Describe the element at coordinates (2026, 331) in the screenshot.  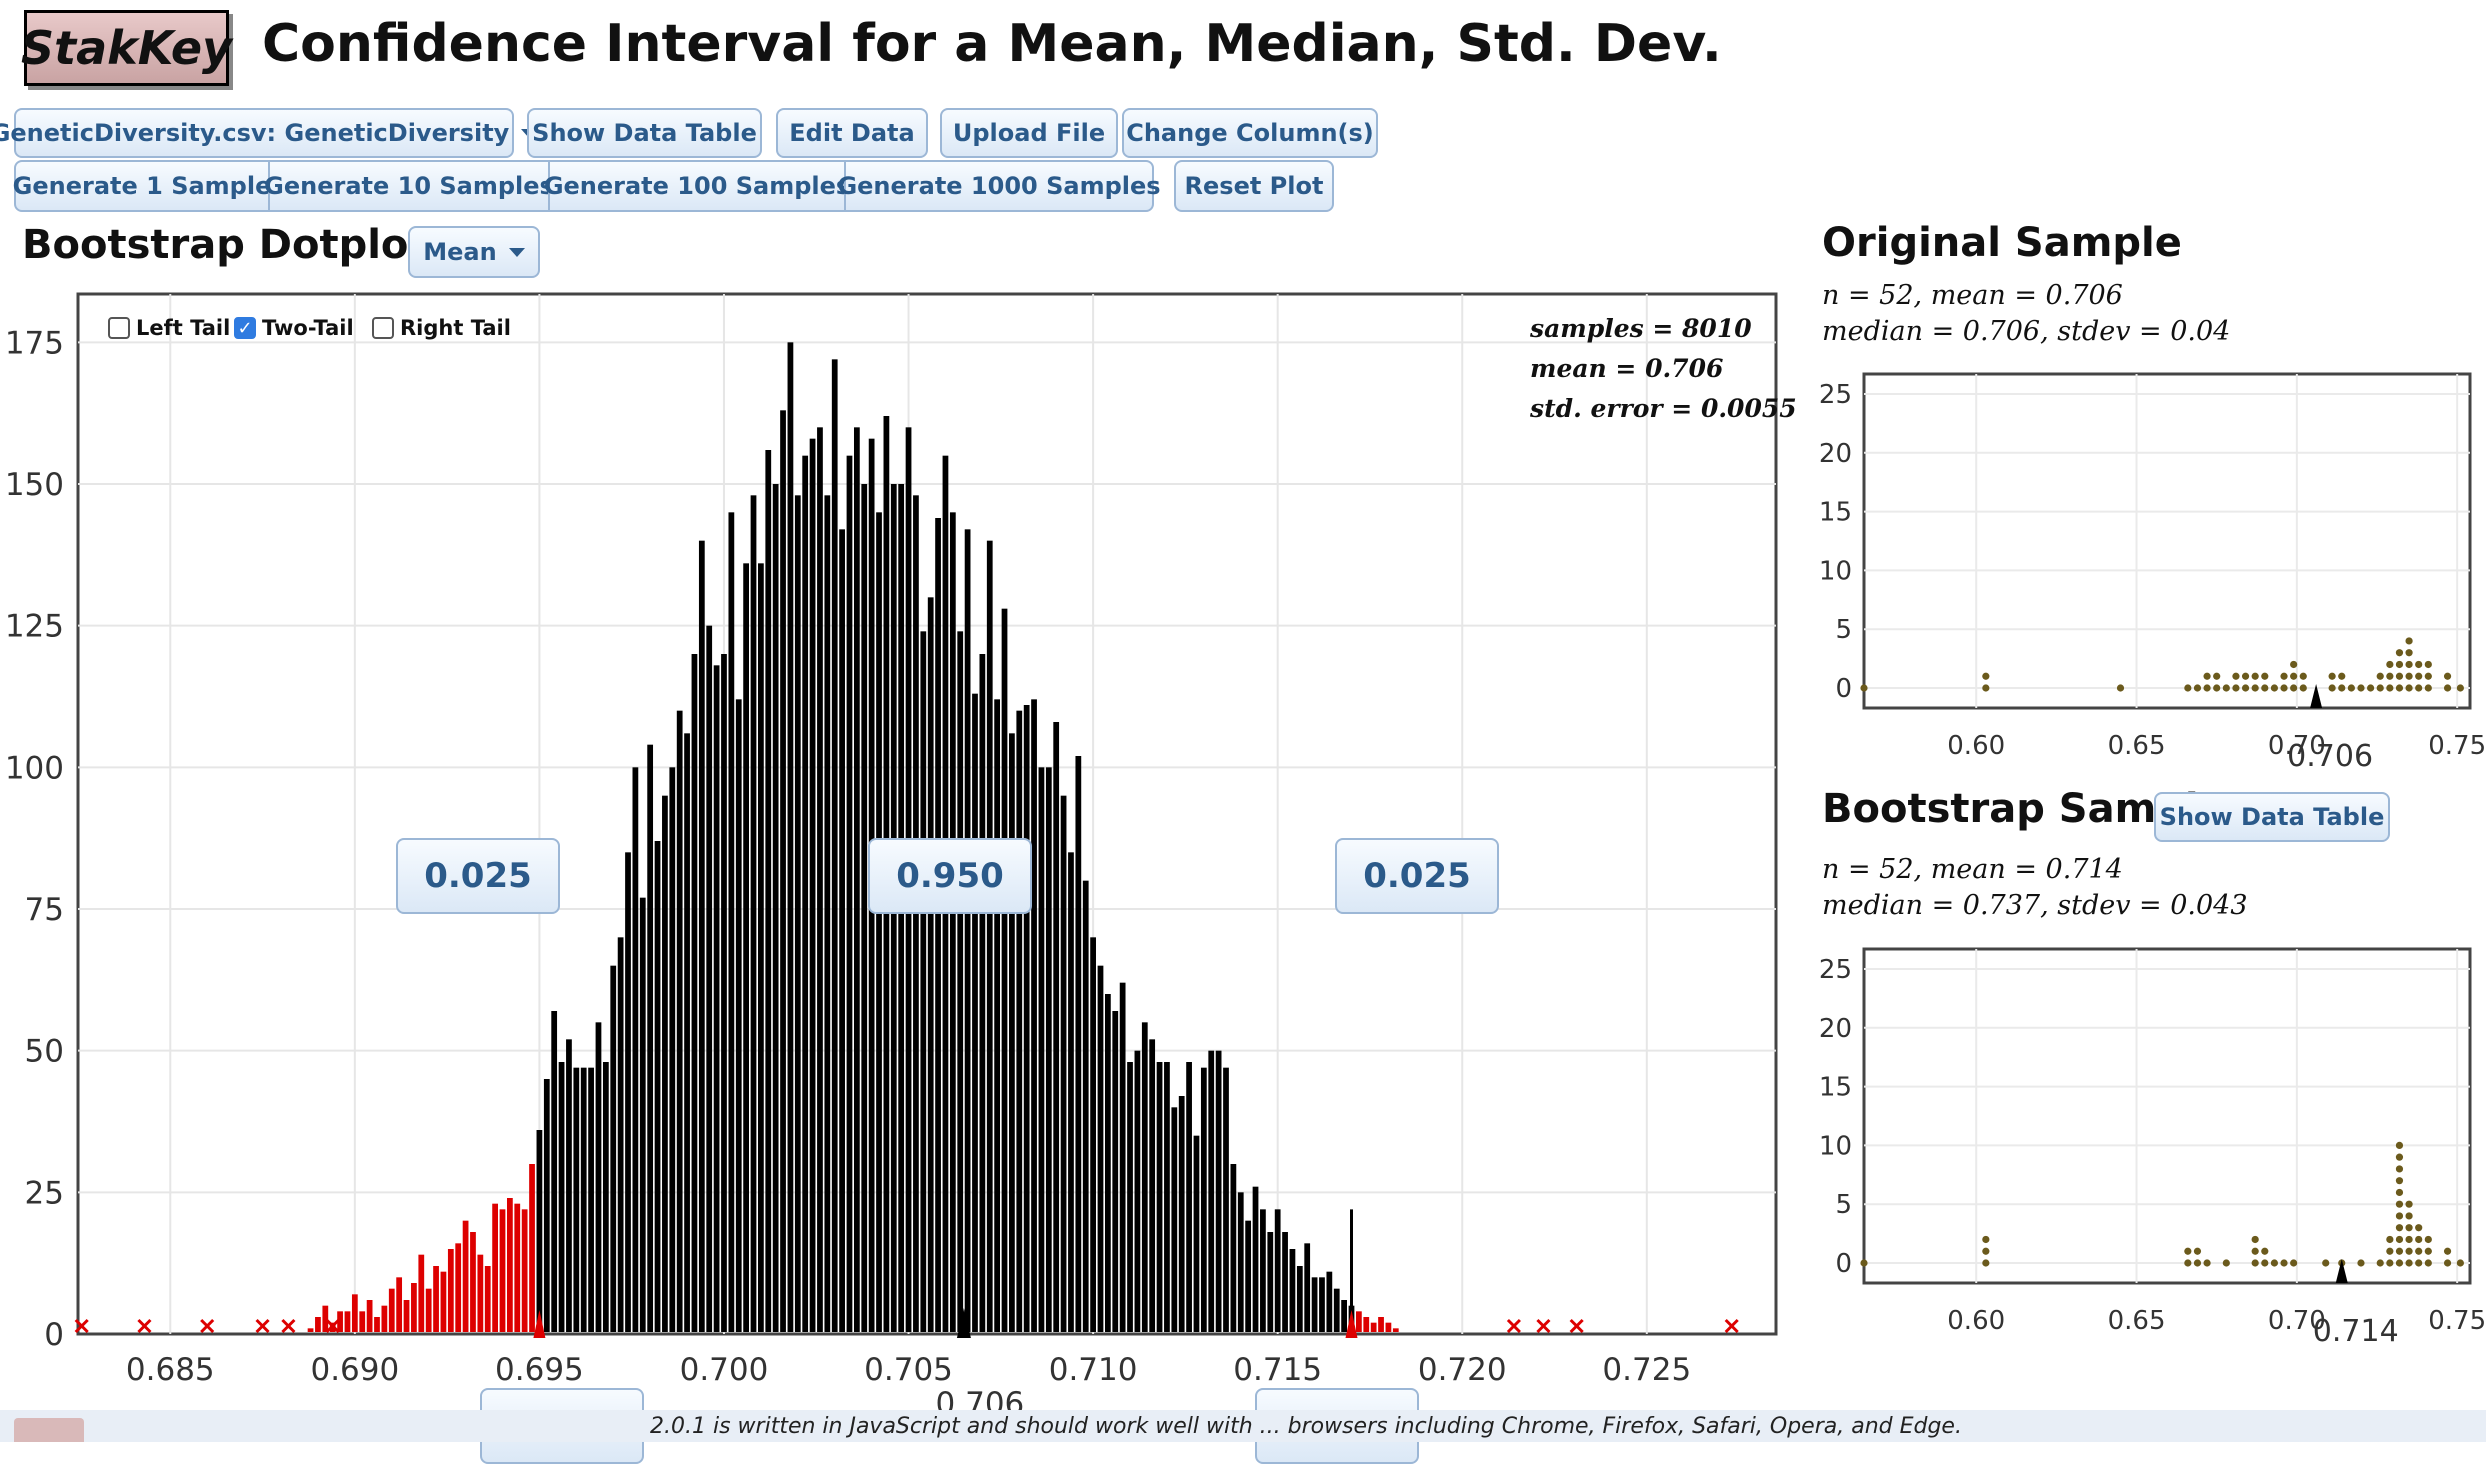
I see `original-stats-line2: median = 0.706, stdev = 0.04` at that location.